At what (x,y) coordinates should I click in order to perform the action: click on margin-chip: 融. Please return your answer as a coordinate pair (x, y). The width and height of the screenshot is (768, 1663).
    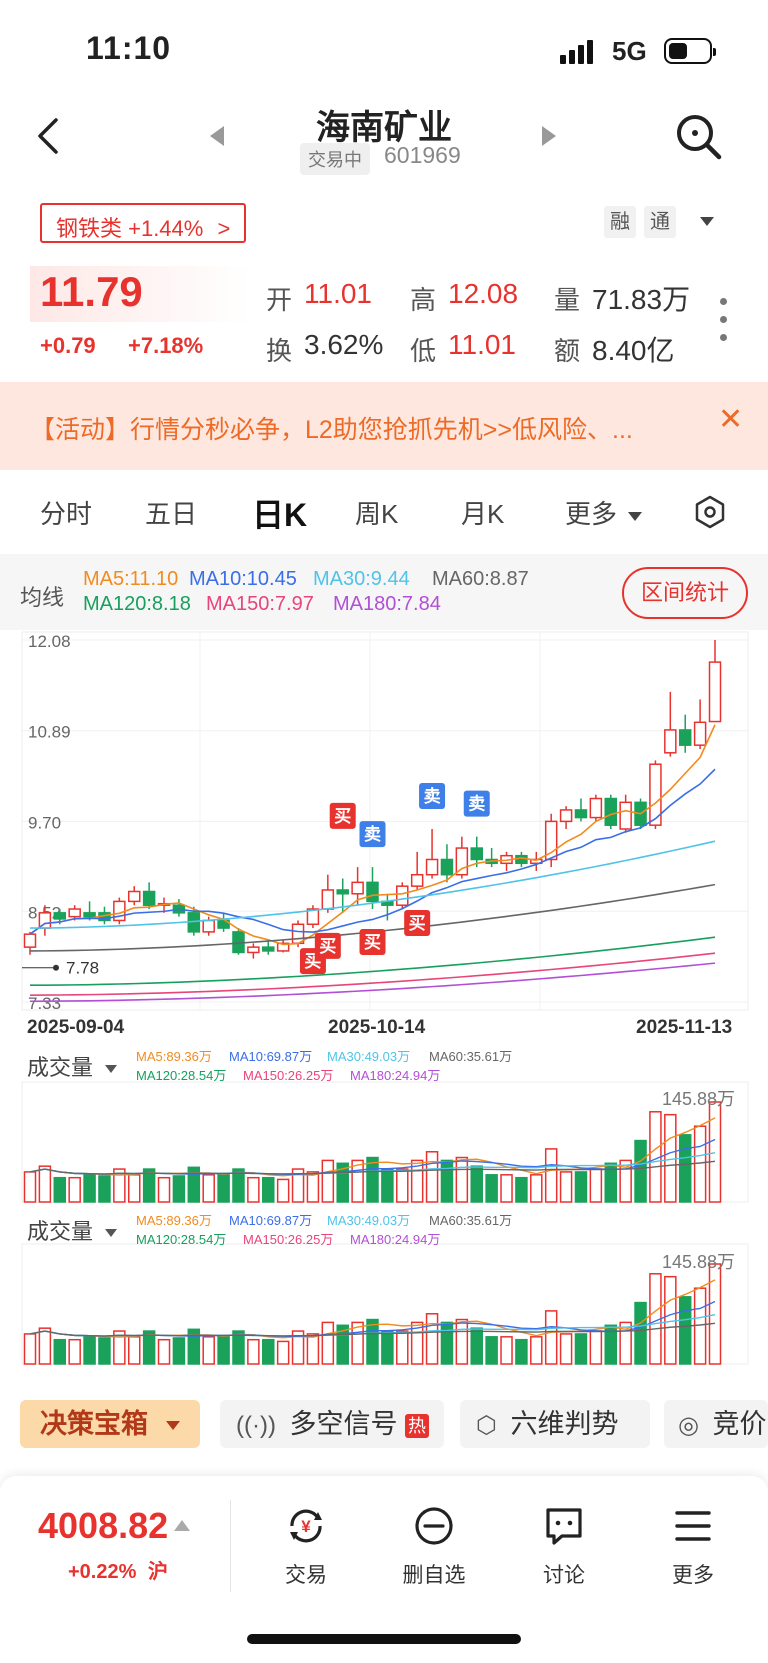
    Looking at the image, I should click on (620, 222).